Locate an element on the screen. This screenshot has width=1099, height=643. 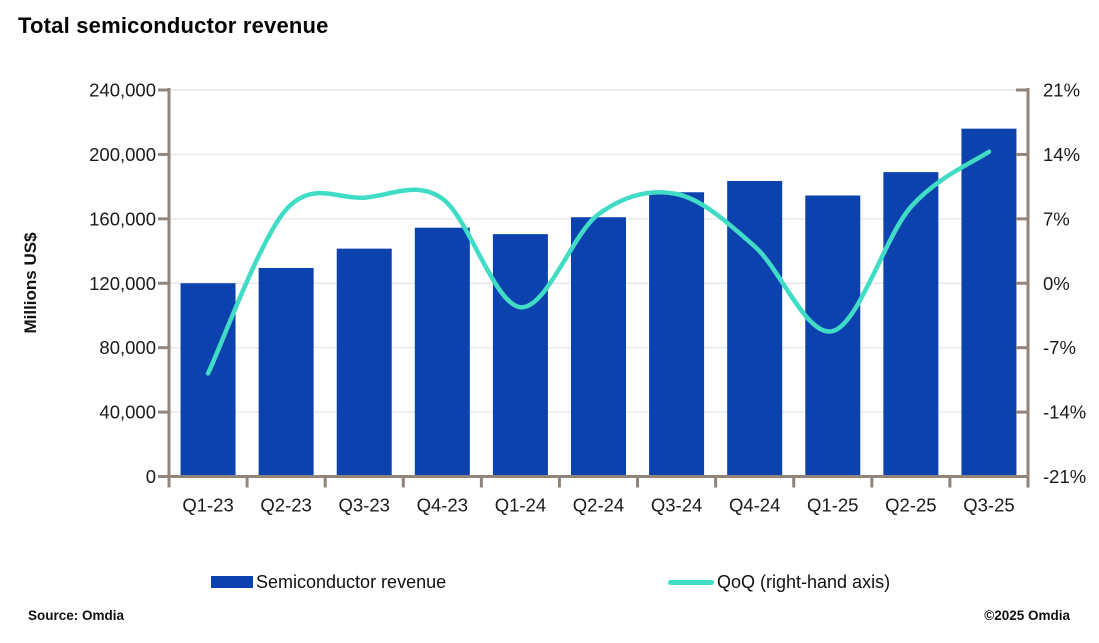
x-tick-label: Q1-23 is located at coordinates (207, 505).